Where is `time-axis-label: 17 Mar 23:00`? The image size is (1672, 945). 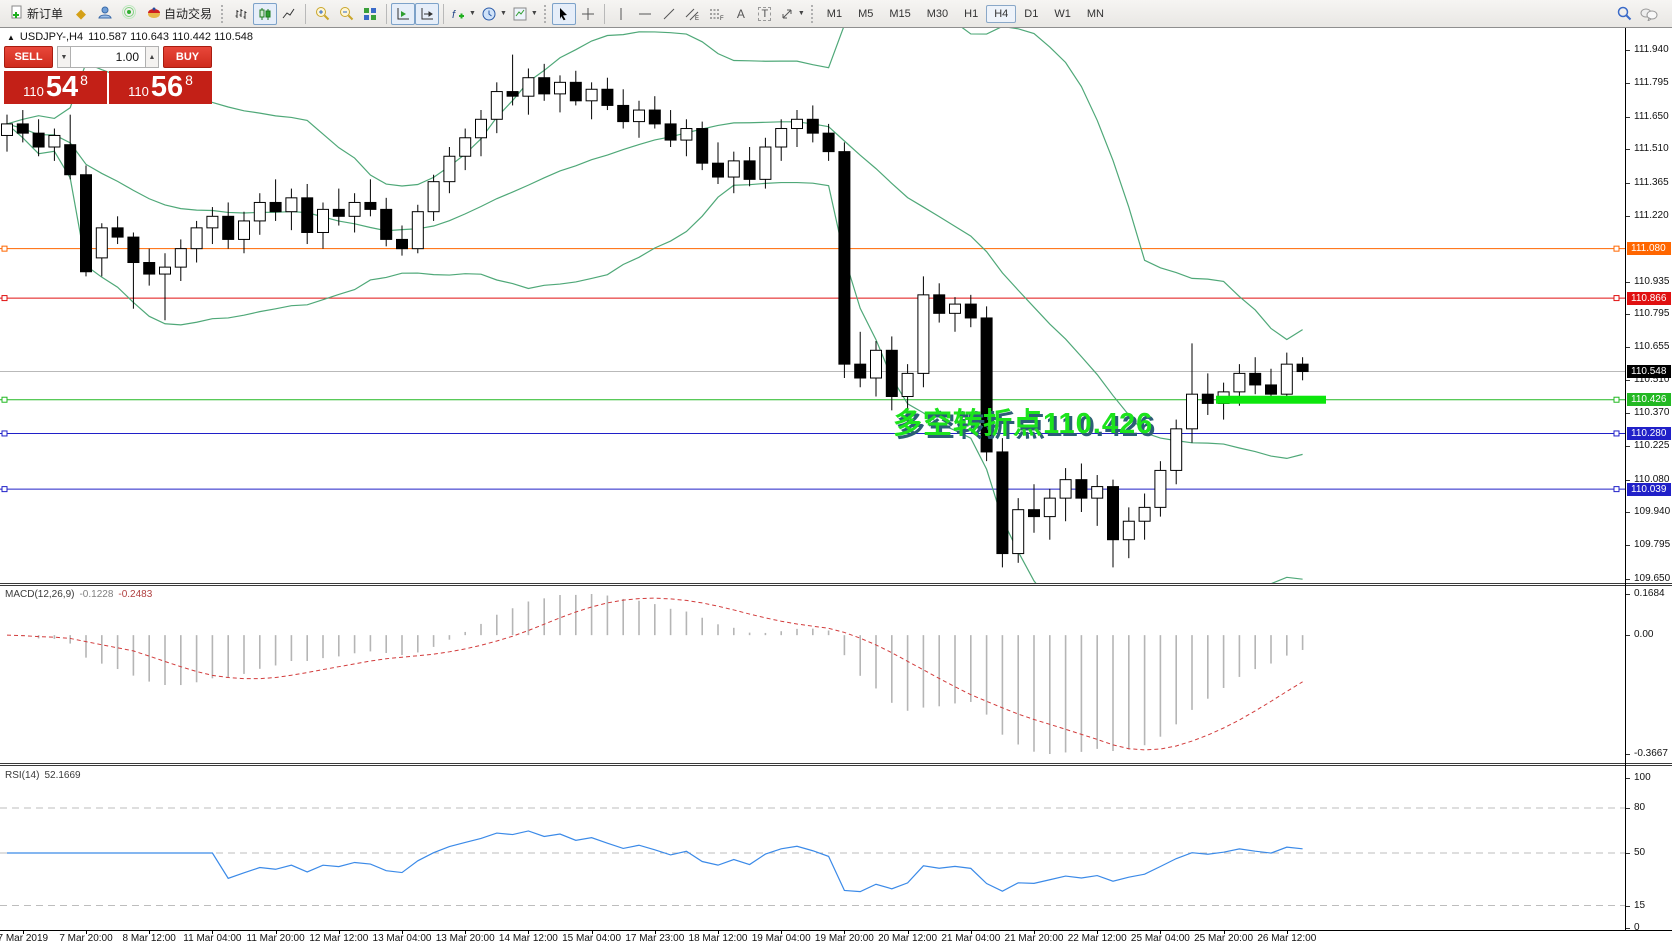 time-axis-label: 17 Mar 23:00 is located at coordinates (655, 938).